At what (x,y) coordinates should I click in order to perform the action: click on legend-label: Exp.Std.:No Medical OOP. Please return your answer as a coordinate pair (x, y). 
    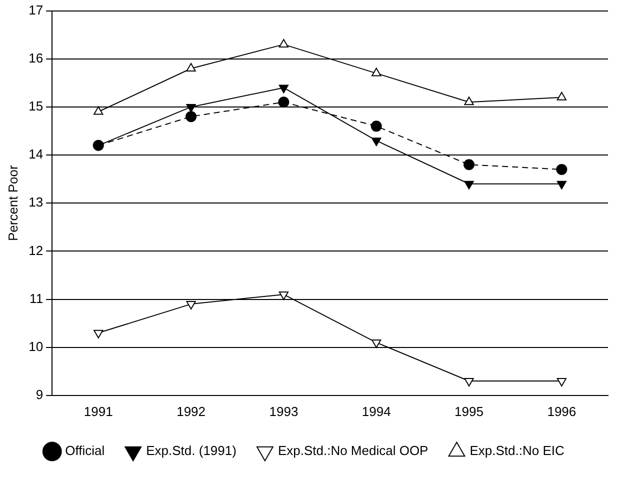
    Looking at the image, I should click on (353, 450).